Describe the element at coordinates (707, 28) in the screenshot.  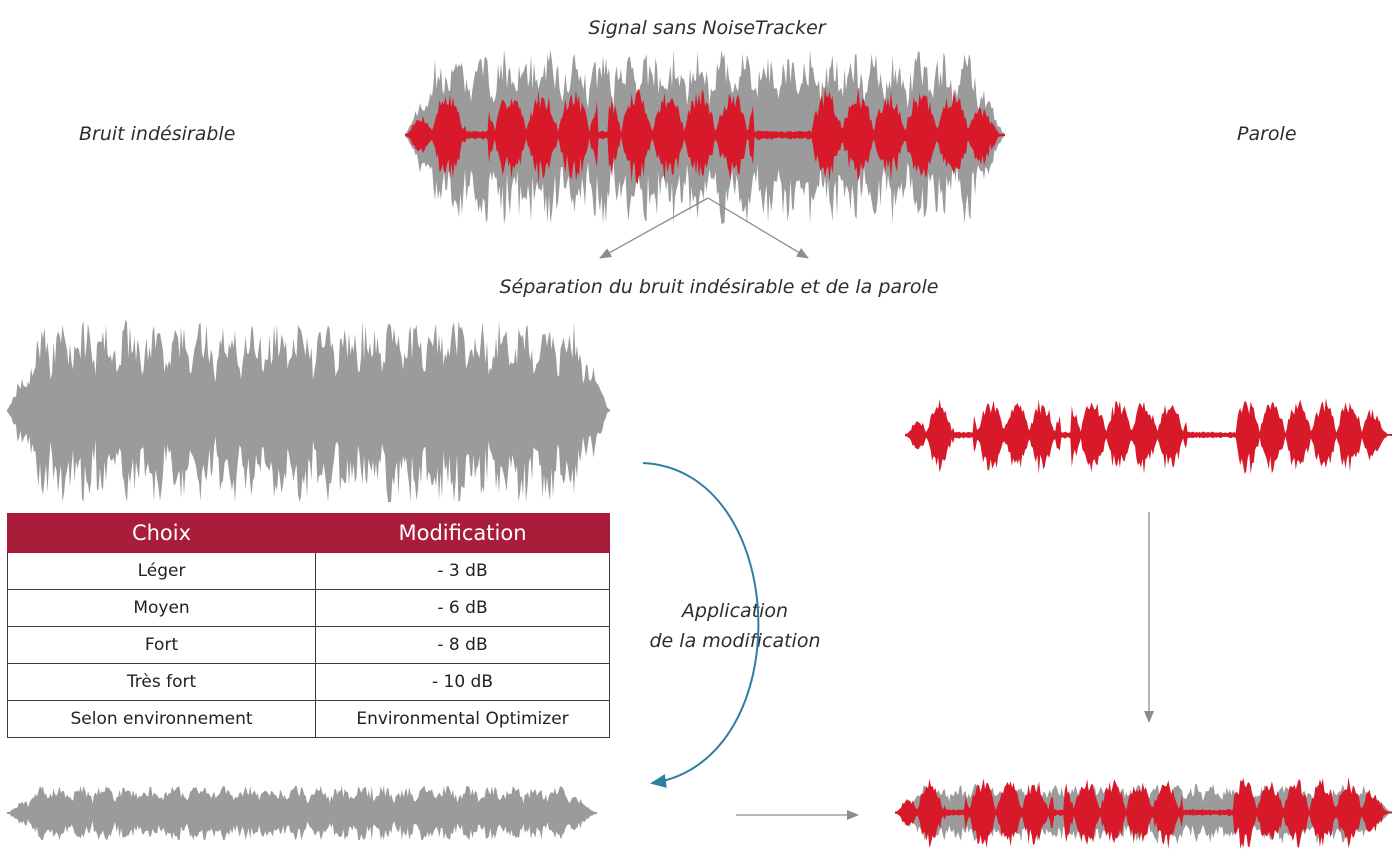
I see `signal-title: Signal sans NoiseTracker` at that location.